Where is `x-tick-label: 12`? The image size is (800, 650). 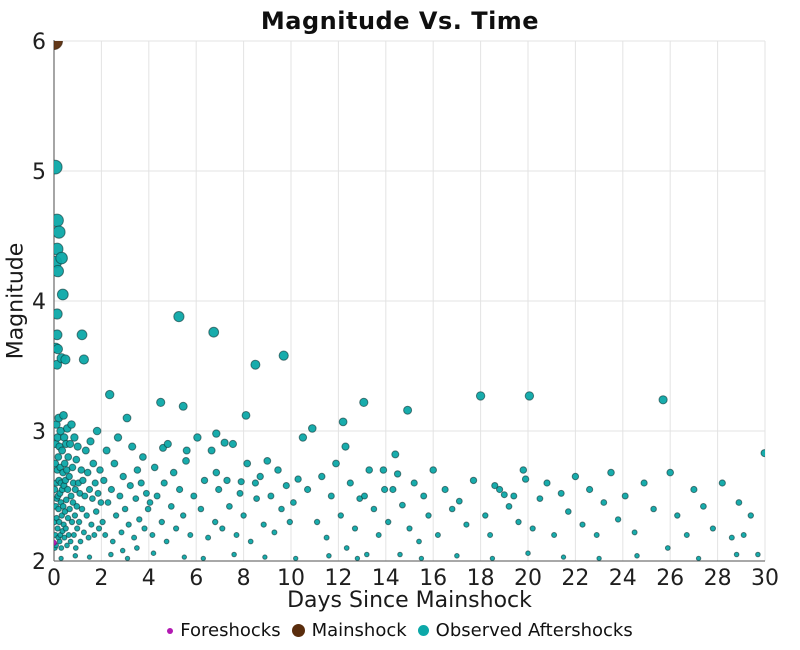 x-tick-label: 12 is located at coordinates (338, 578).